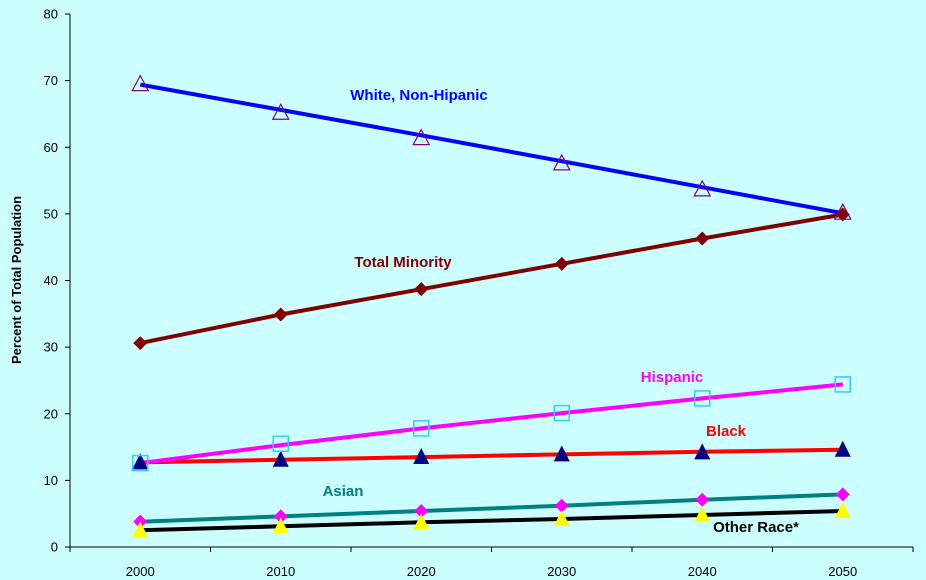  I want to click on series-label: Other Race*, so click(756, 527).